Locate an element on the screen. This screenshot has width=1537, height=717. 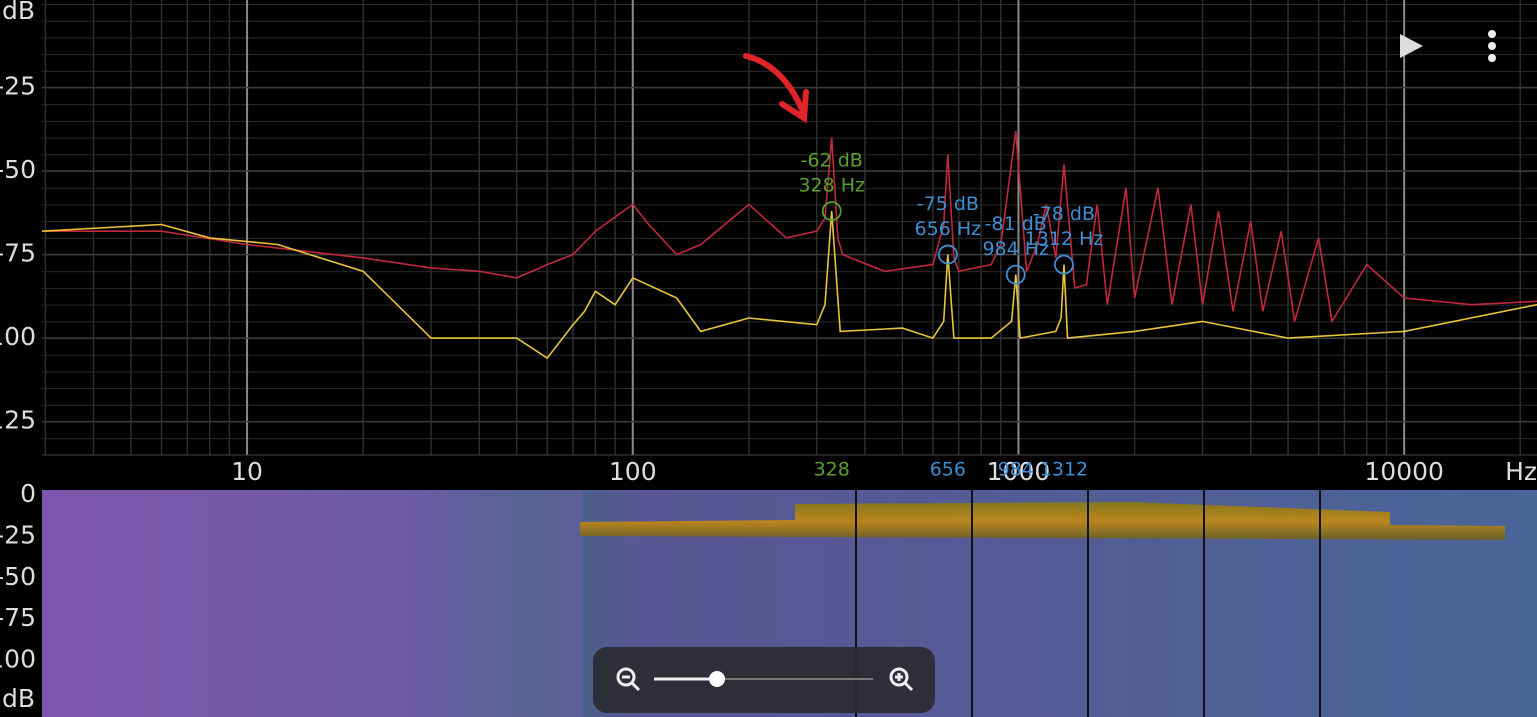
scale-bar is located at coordinates (21, 603).